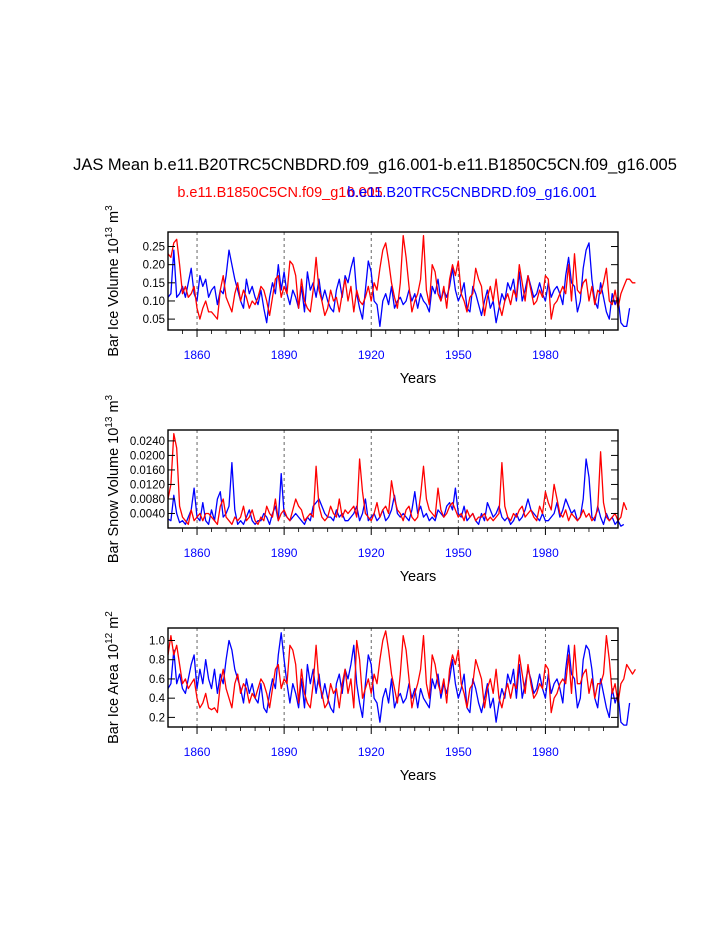 This screenshot has height=935, width=723. What do you see at coordinates (114, 694) in the screenshot?
I see `y-axis-title-text: Bar Ice Area 10` at bounding box center [114, 694].